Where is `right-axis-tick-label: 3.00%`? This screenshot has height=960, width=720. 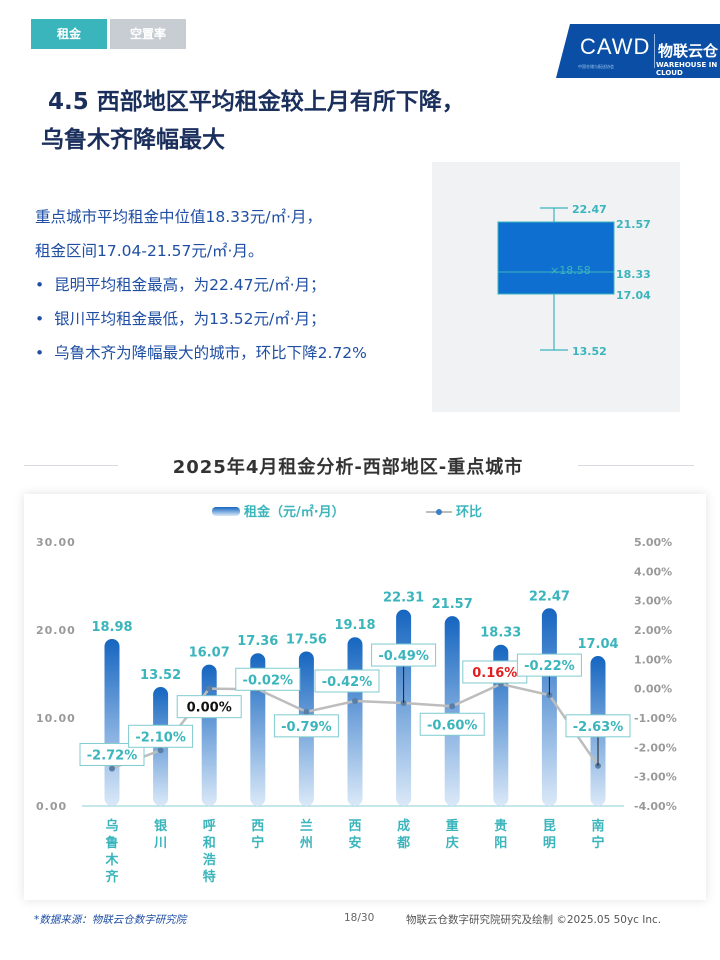
right-axis-tick-label: 3.00% is located at coordinates (653, 601).